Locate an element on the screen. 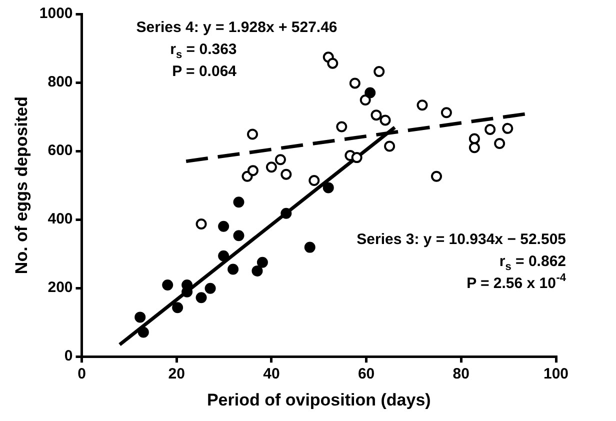 Image resolution: width=616 pixels, height=421 pixels. annotation: Series 4: y = 1.928x + 527.46 is located at coordinates (237, 27).